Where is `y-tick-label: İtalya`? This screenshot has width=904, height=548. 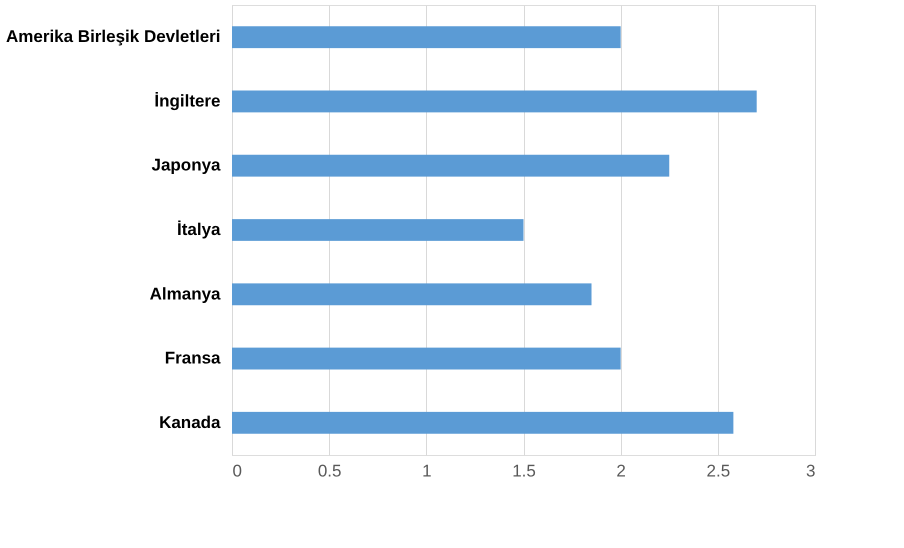
y-tick-label: İtalya is located at coordinates (199, 229).